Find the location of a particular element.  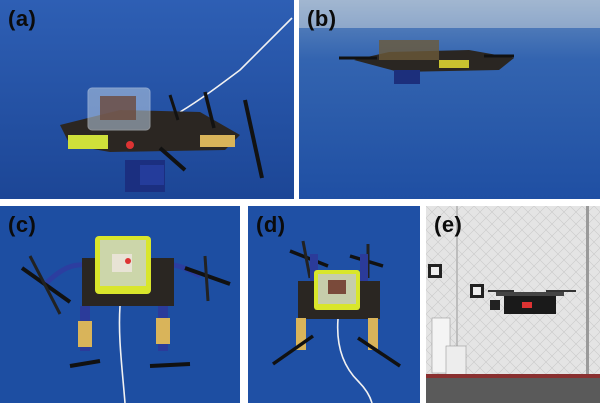

panel-a-label: (a) is located at coordinates (22, 18).